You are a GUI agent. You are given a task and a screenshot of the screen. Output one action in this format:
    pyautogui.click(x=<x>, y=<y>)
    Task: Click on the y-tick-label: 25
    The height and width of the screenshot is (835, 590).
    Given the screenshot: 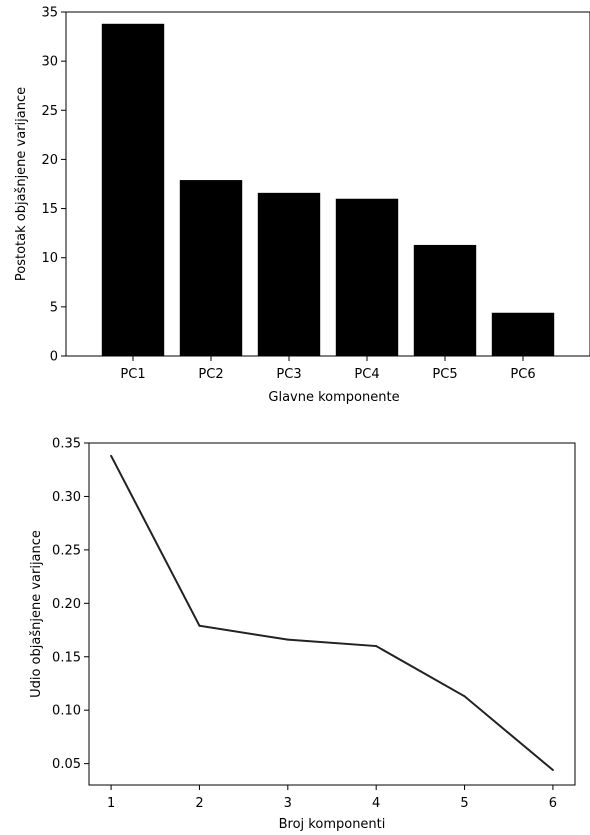 What is the action you would take?
    pyautogui.click(x=49, y=111)
    